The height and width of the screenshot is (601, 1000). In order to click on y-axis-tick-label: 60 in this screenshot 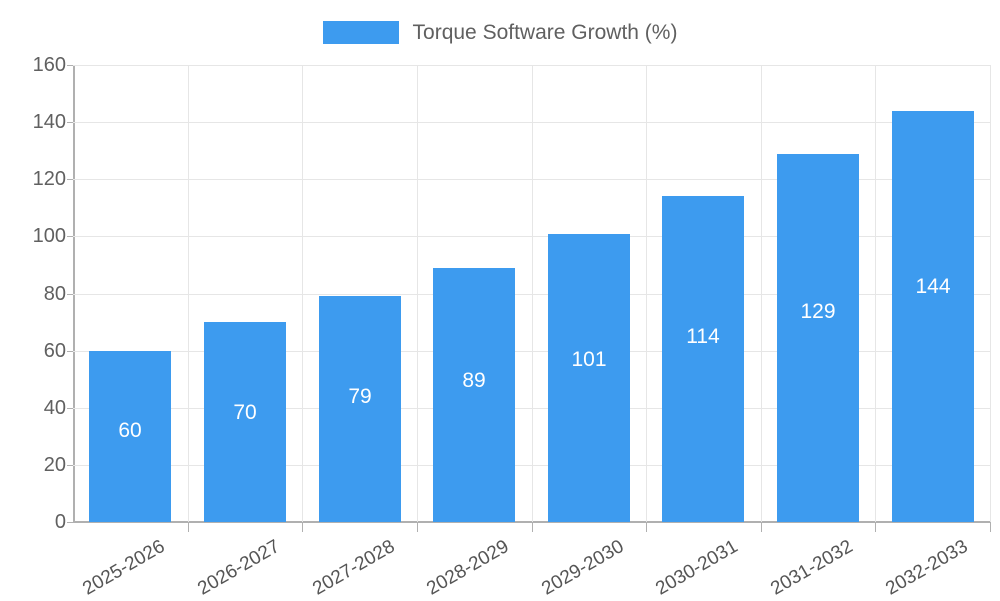, I will do `click(54, 350)`.